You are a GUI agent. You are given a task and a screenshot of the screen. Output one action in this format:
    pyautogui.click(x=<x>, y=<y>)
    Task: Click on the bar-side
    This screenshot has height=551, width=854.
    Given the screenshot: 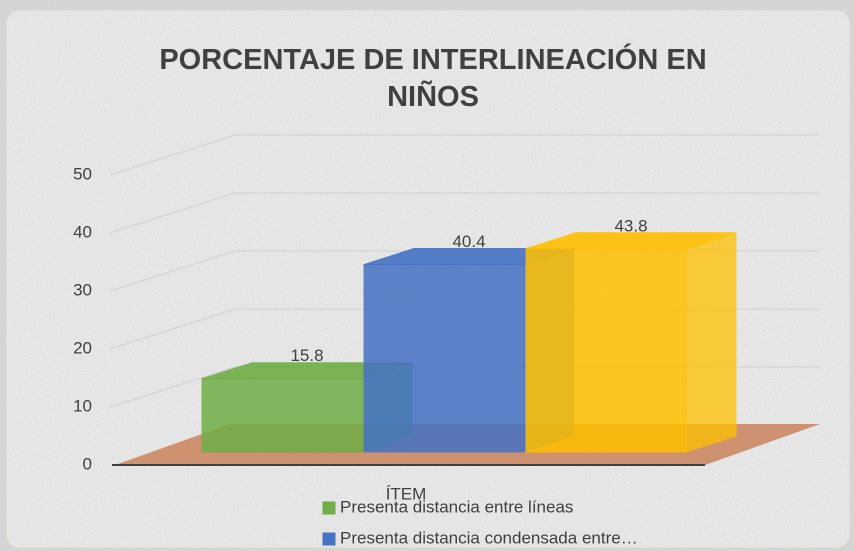 What is the action you would take?
    pyautogui.click(x=711, y=342)
    